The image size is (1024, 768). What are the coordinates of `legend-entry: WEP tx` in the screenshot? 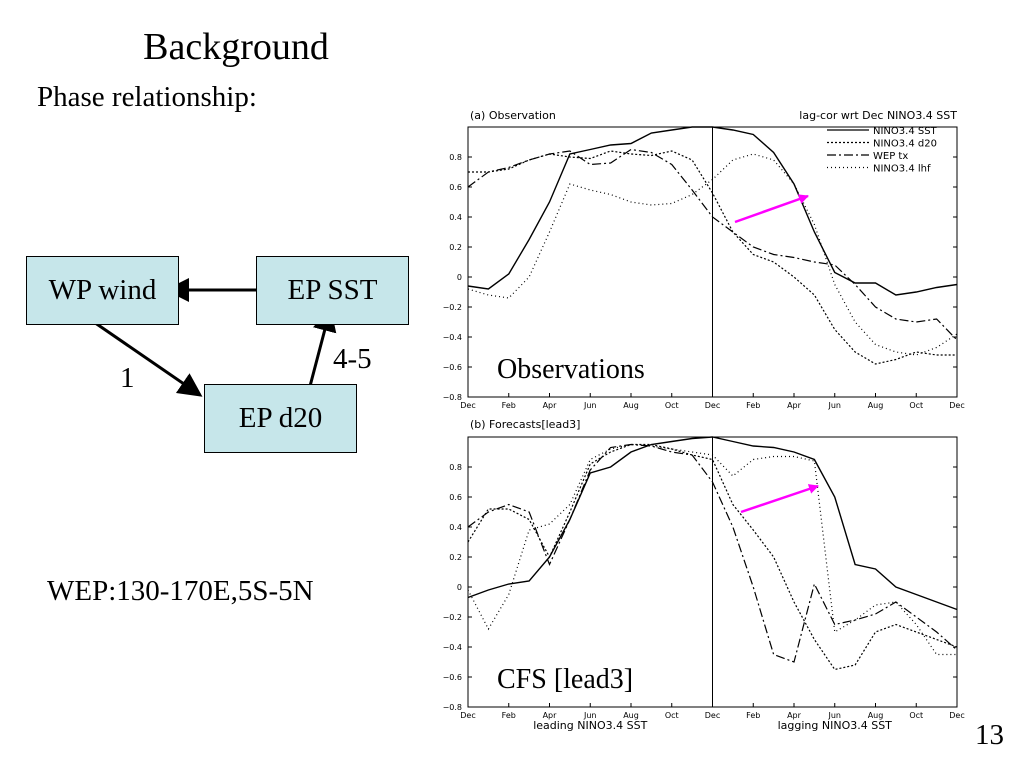 It's located at (890, 156).